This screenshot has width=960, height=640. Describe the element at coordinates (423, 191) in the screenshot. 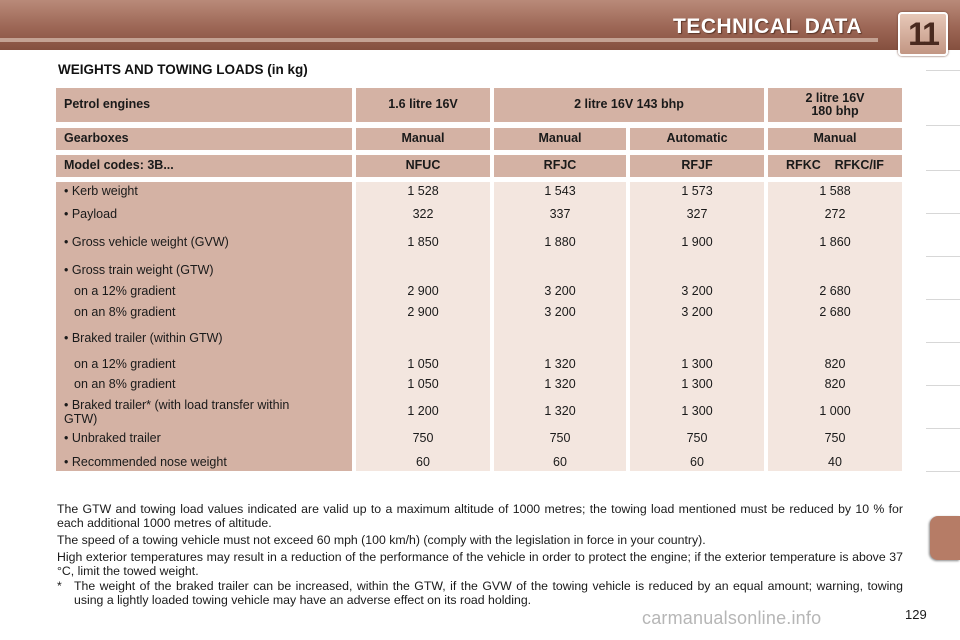

I see `table-cell: 1 528` at that location.